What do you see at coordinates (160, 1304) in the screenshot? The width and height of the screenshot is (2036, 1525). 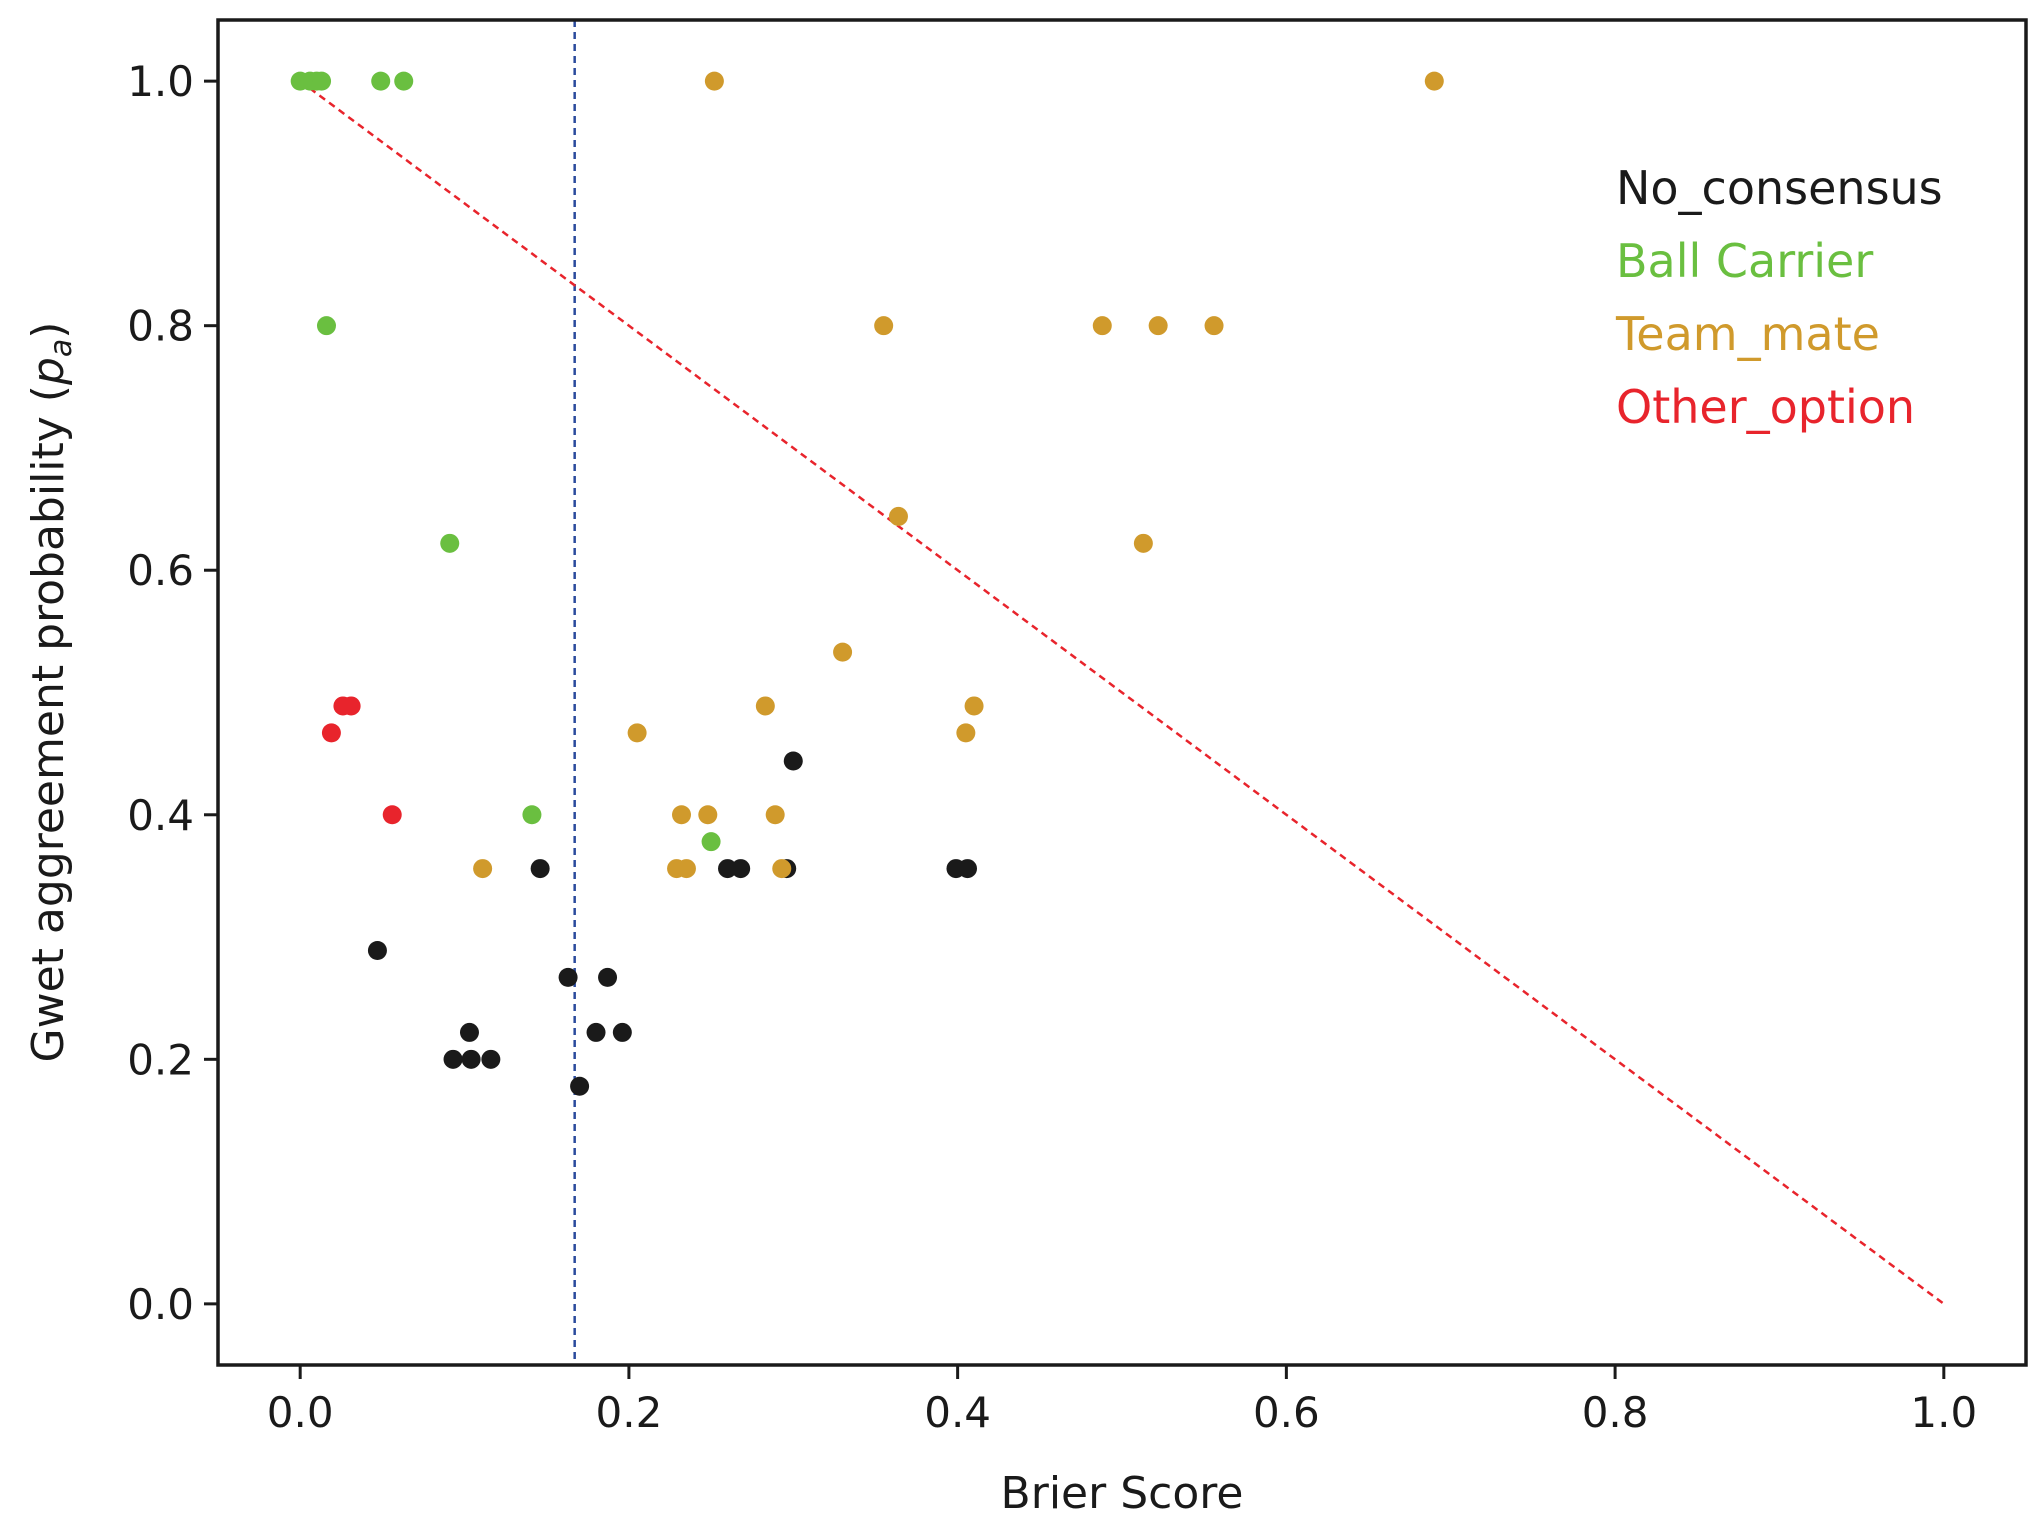 I see `y-tick-label: 0.0` at bounding box center [160, 1304].